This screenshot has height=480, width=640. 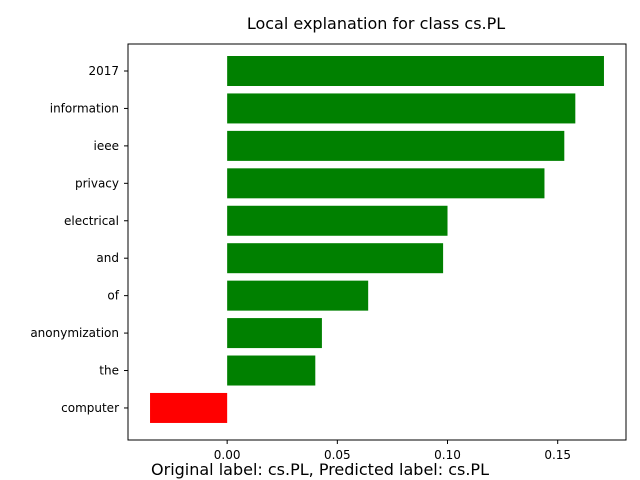 I want to click on y-tick-label: and, so click(x=107, y=258).